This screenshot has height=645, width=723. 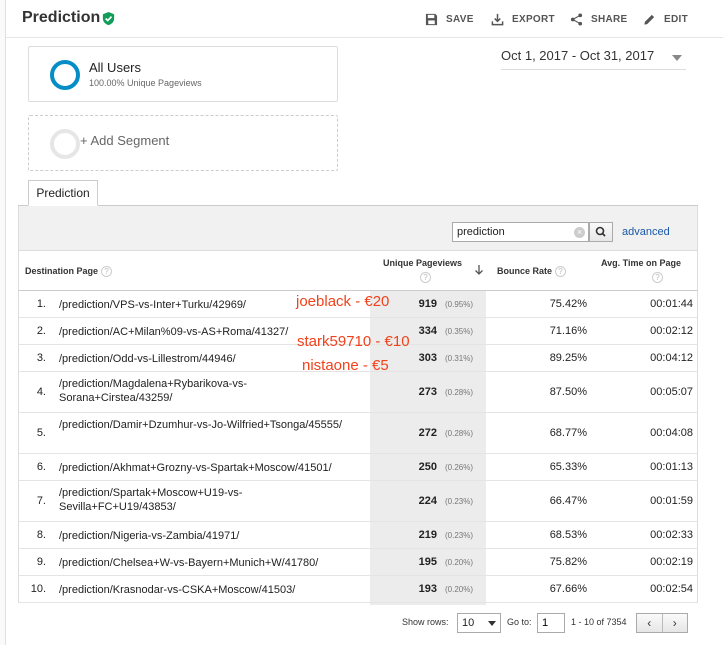 I want to click on avg-time-value: 00:01:59, so click(x=671, y=501).